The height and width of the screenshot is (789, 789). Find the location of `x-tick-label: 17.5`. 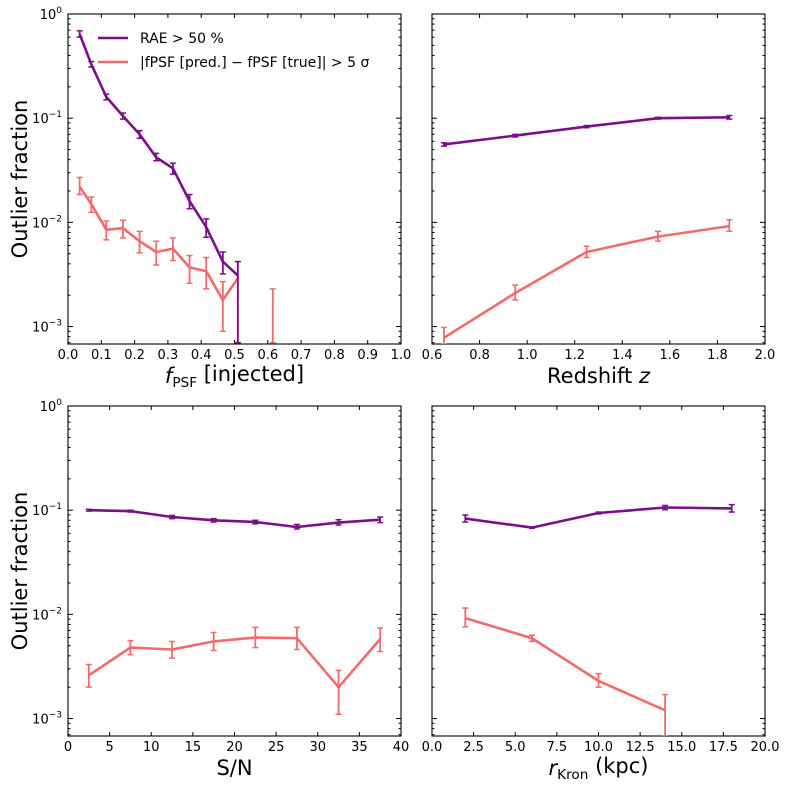

x-tick-label: 17.5 is located at coordinates (723, 747).